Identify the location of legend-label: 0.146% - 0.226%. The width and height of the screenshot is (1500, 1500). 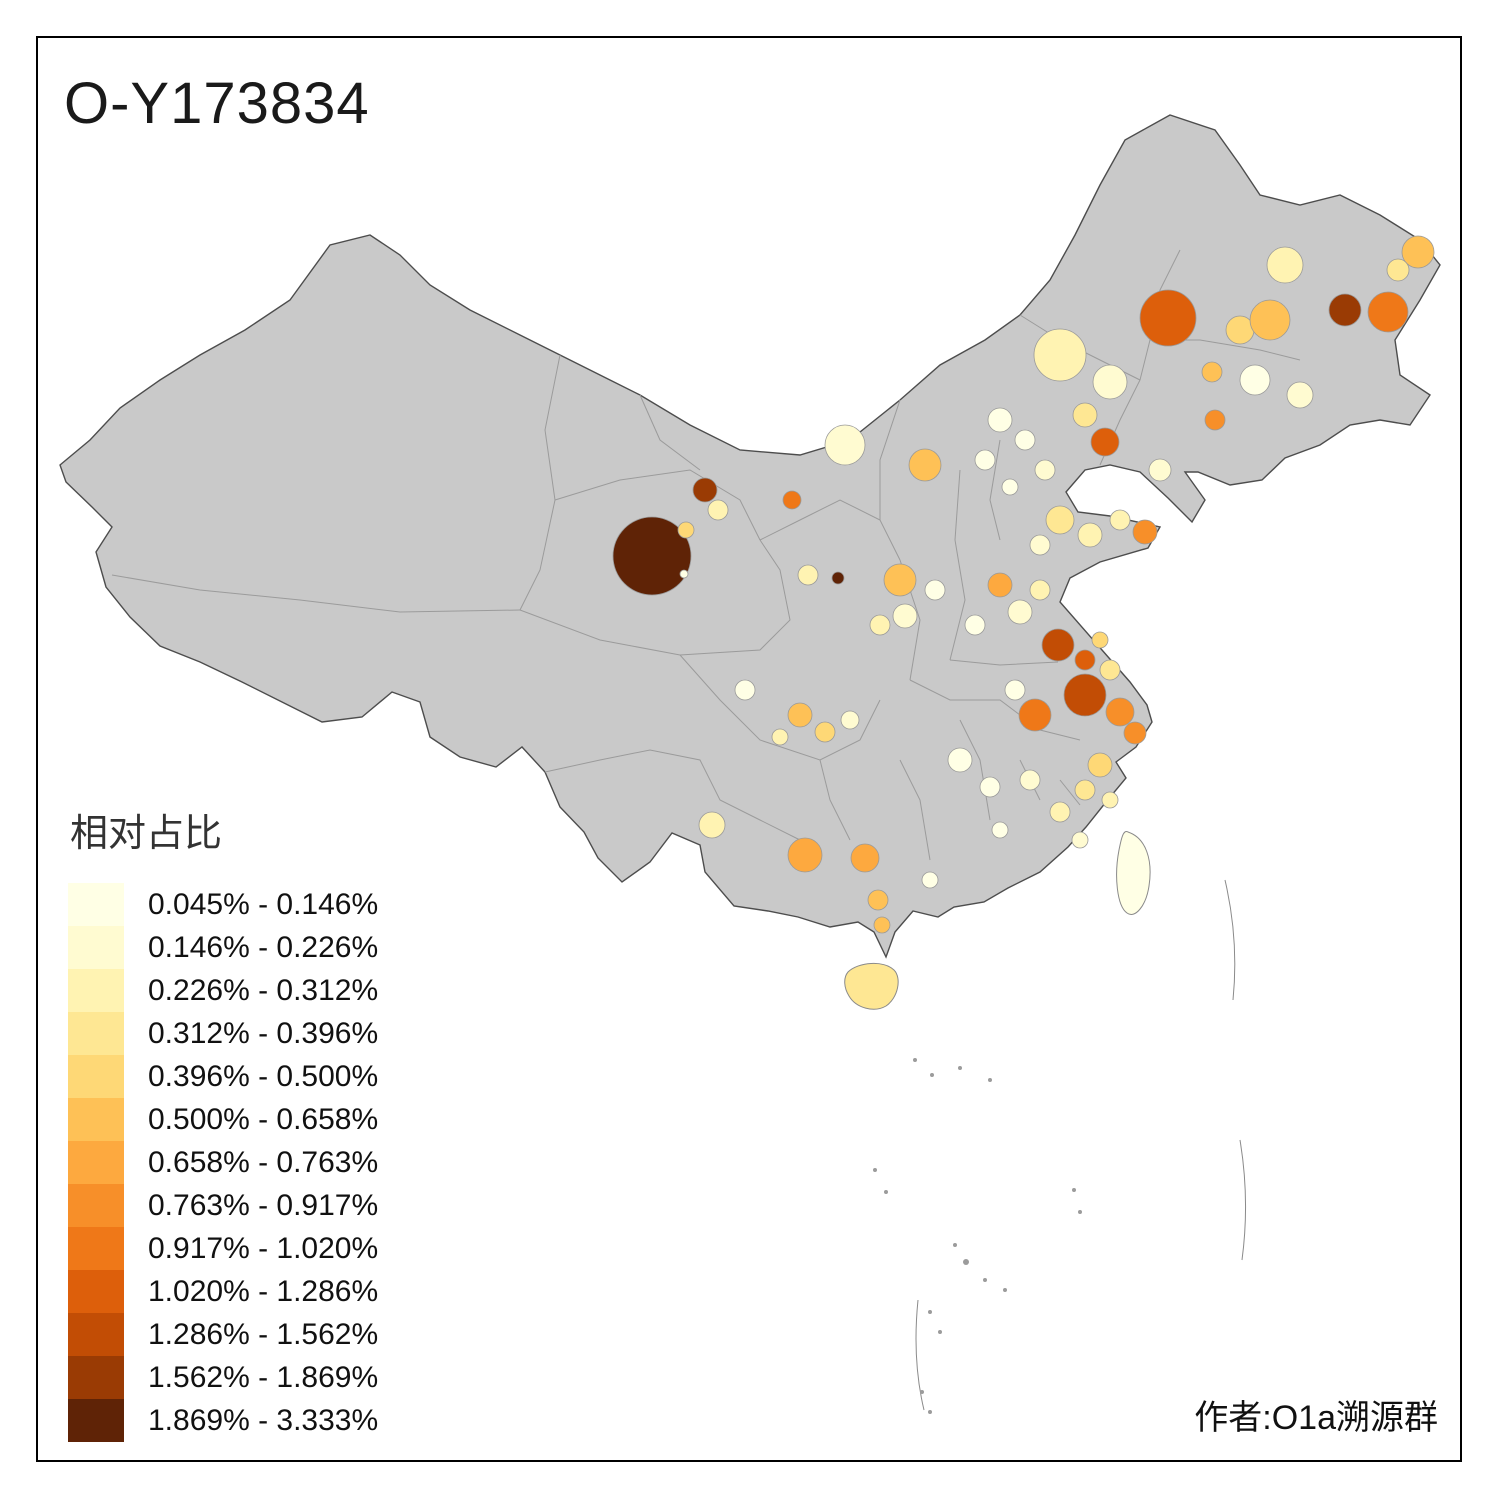
(263, 947).